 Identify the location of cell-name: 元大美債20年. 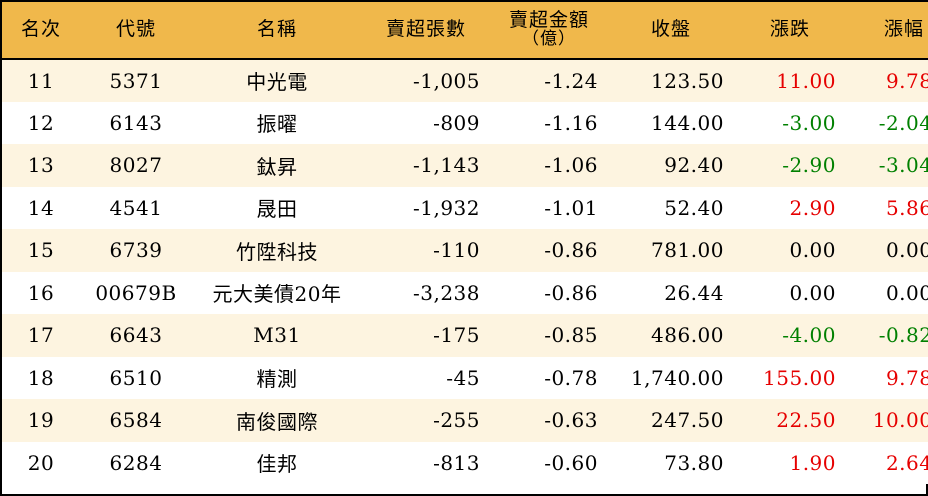
(277, 294).